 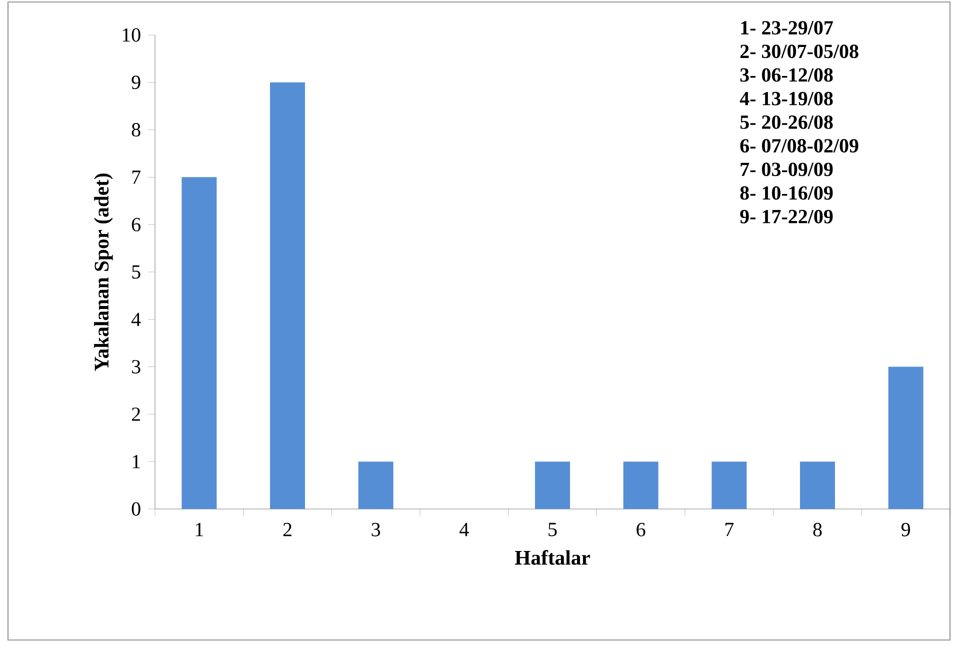 What do you see at coordinates (786, 169) in the screenshot?
I see `annotation: 7- 03-09/09` at bounding box center [786, 169].